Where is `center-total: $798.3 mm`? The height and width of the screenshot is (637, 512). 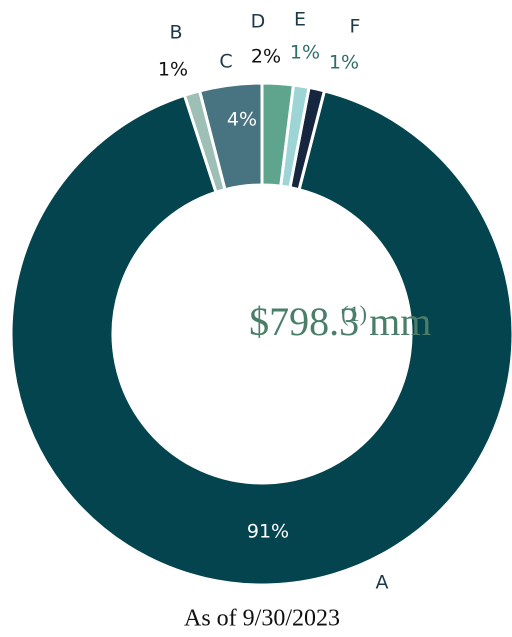
center-total: $798.3 mm is located at coordinates (340, 321).